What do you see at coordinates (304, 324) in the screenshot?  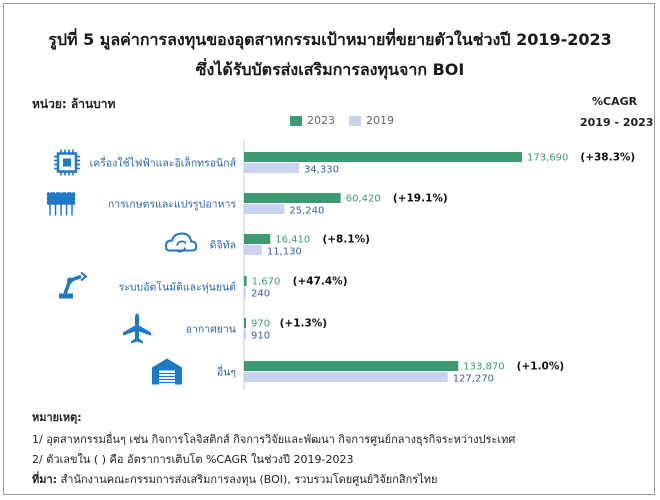 I see `cagr-label-4: (+1.3%)` at bounding box center [304, 324].